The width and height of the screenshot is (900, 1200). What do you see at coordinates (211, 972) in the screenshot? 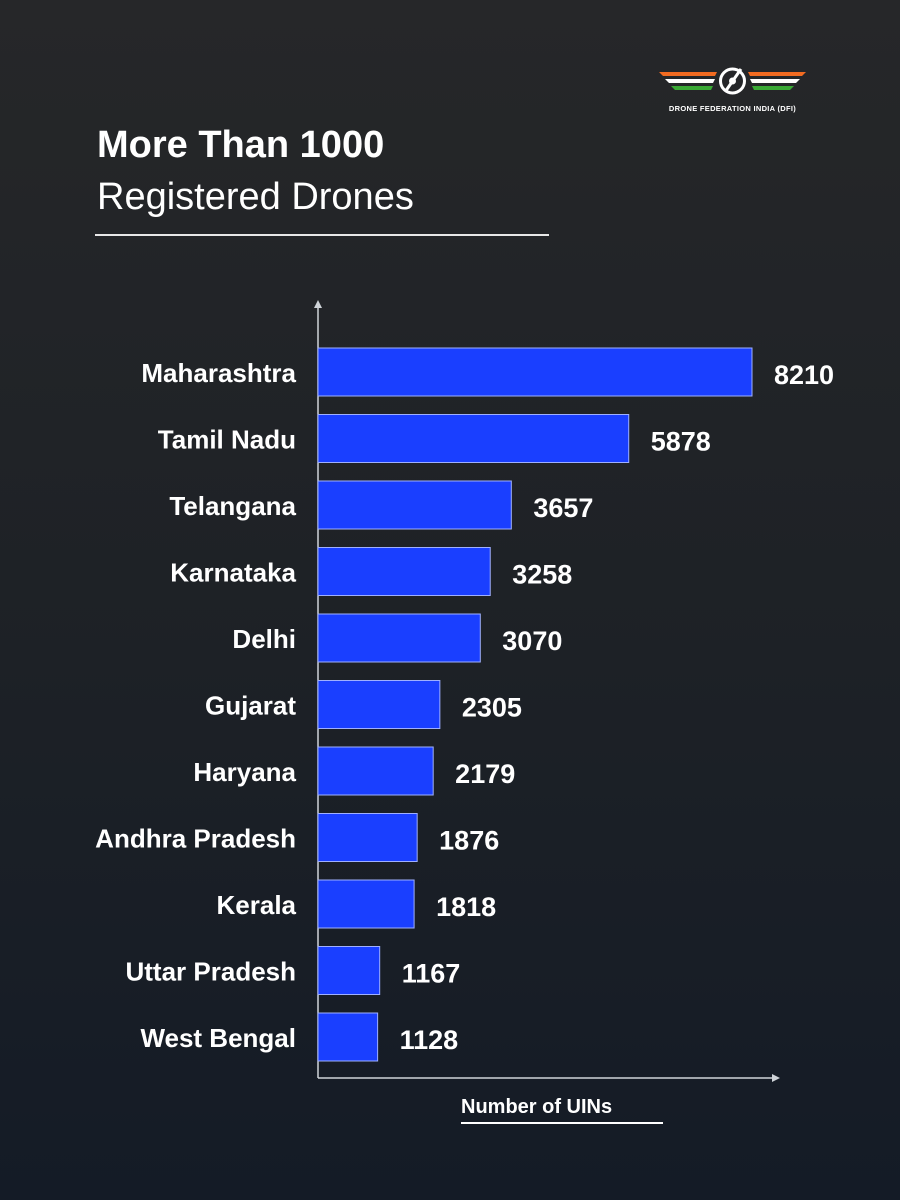
I see `category-label-uttar-pradesh: Uttar Pradesh` at bounding box center [211, 972].